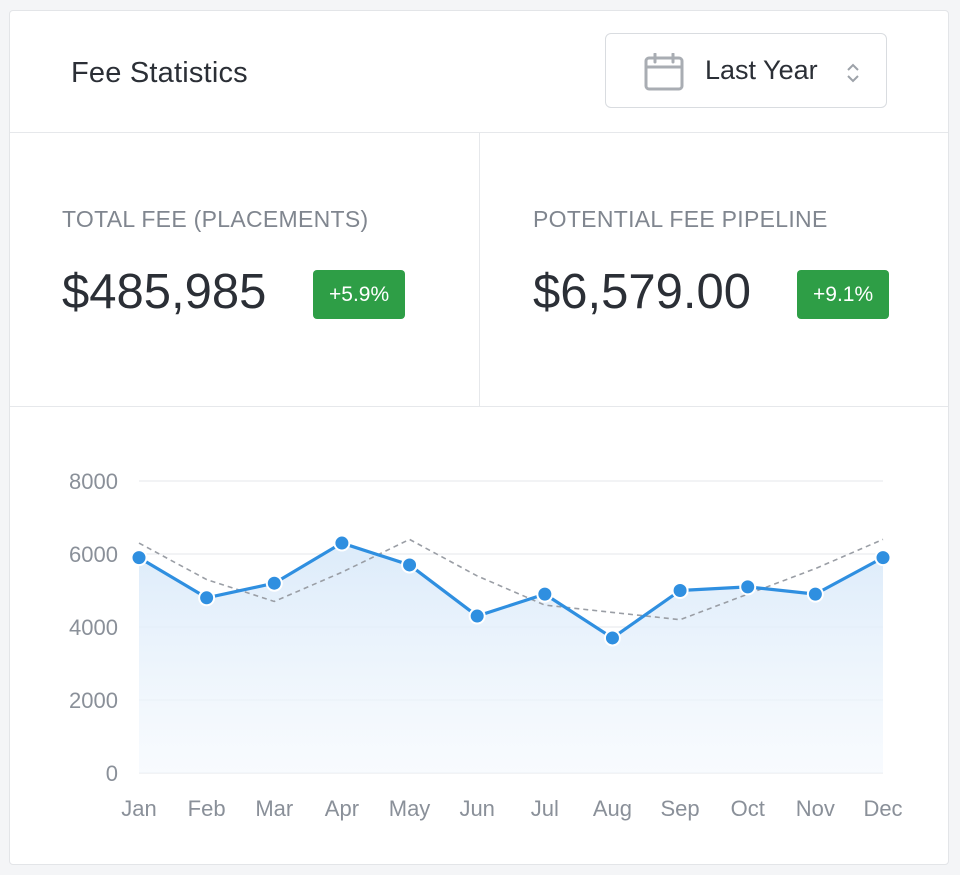 This screenshot has width=960, height=875. Describe the element at coordinates (359, 294) in the screenshot. I see `change-badge: +5.9%` at that location.